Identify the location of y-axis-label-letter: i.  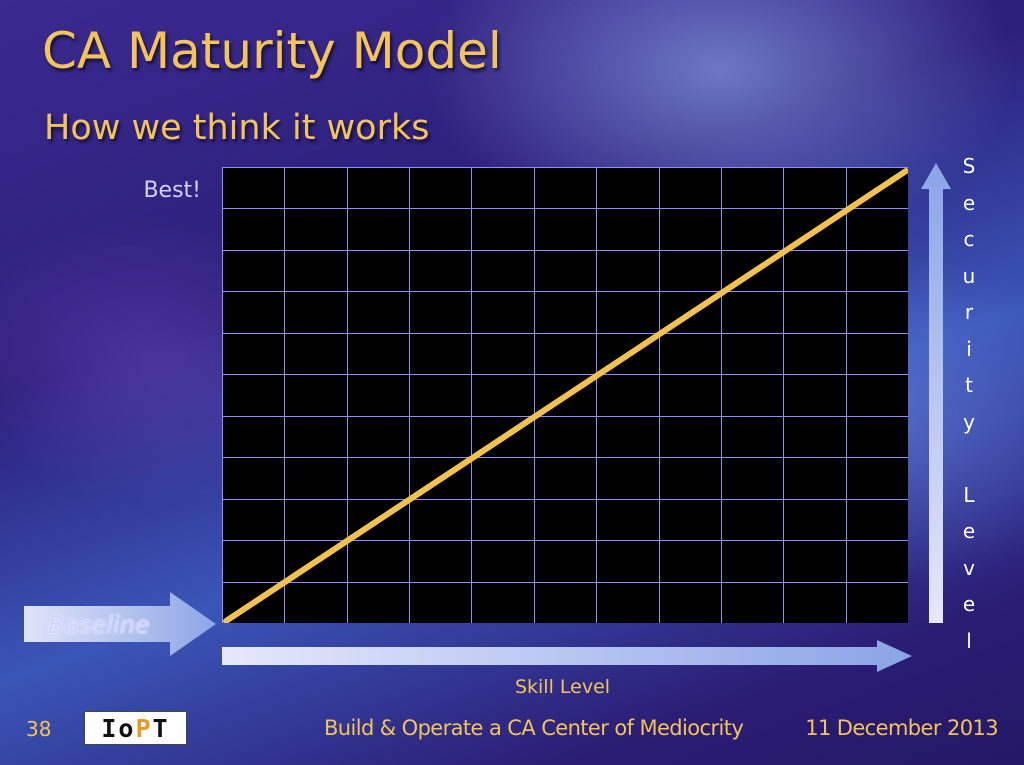
(969, 348).